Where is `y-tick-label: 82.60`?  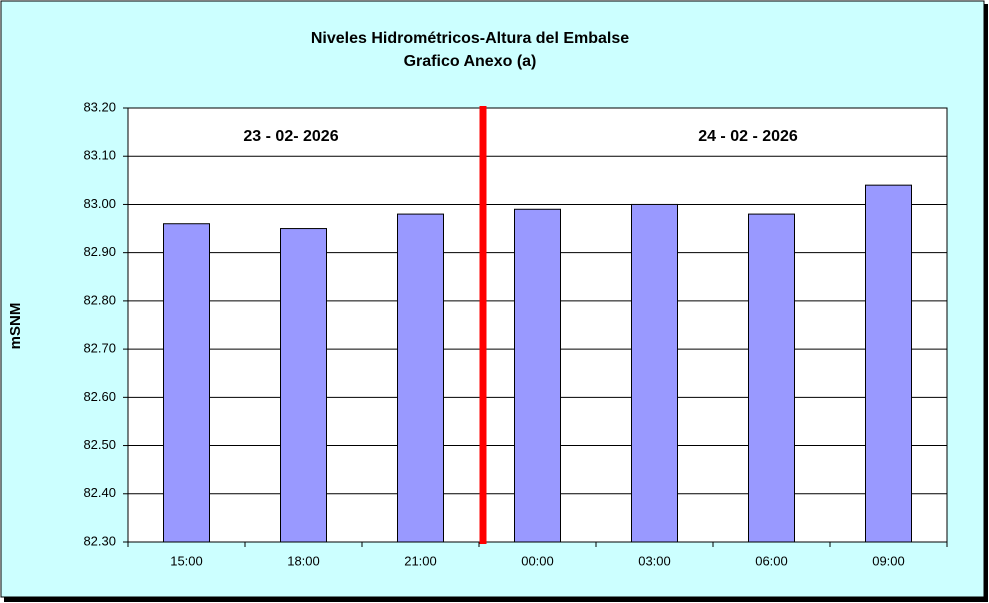
y-tick-label: 82.60 is located at coordinates (99, 396).